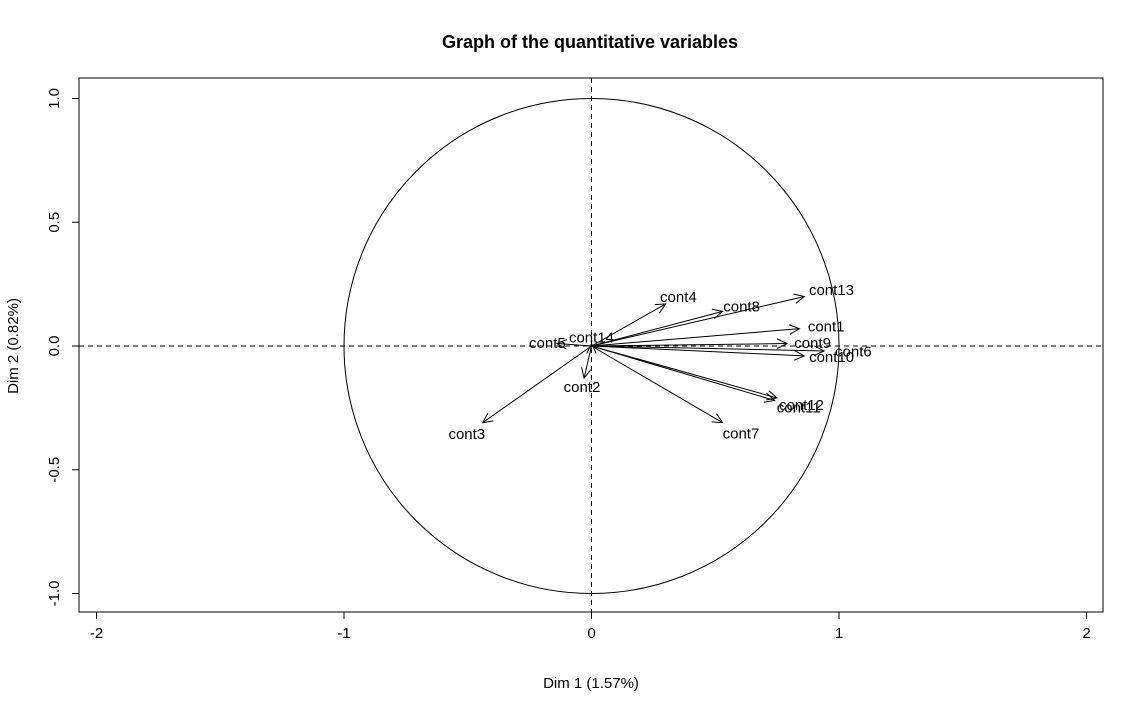 This screenshot has width=1144, height=711. I want to click on variable-arrow-cont3: cont3, so click(520, 394).